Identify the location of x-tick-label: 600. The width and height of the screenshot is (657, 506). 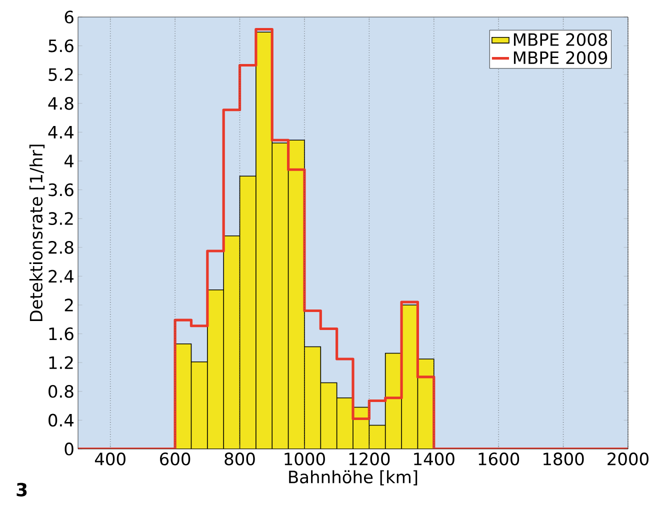
(175, 459).